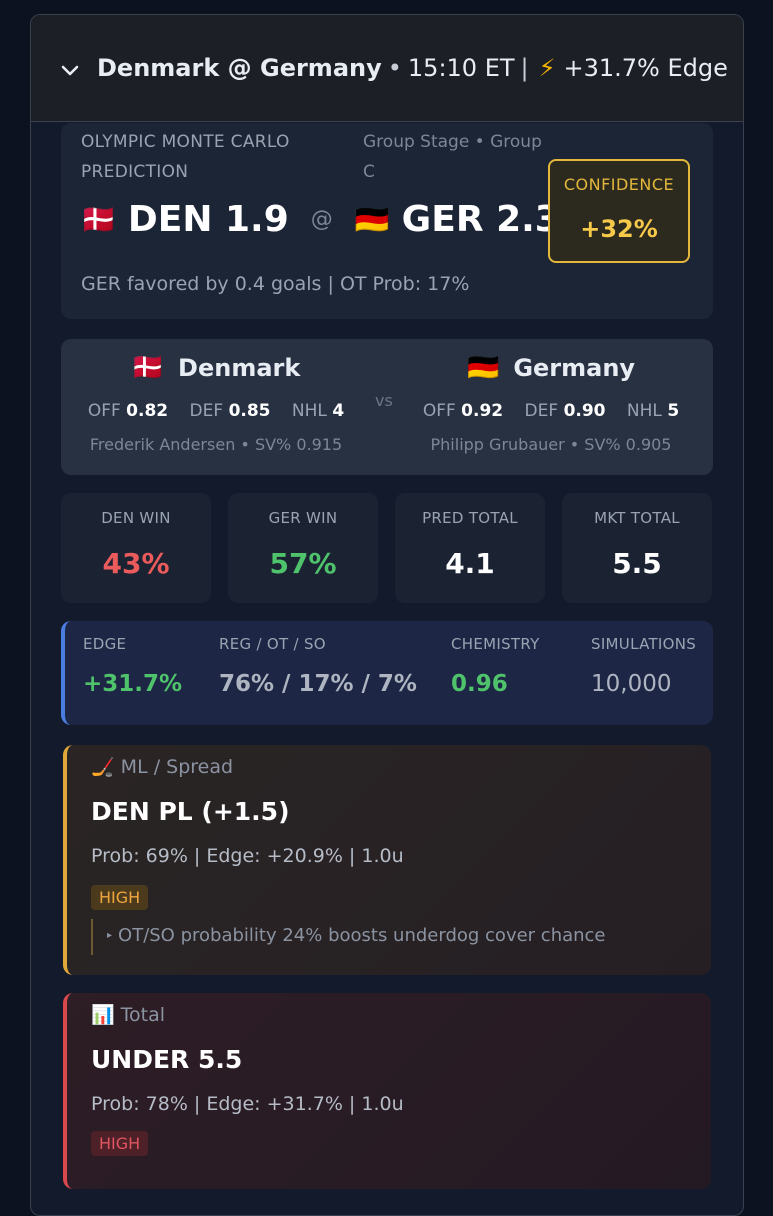 This screenshot has height=1216, width=773. What do you see at coordinates (70, 70) in the screenshot?
I see `chevron-down-icon` at bounding box center [70, 70].